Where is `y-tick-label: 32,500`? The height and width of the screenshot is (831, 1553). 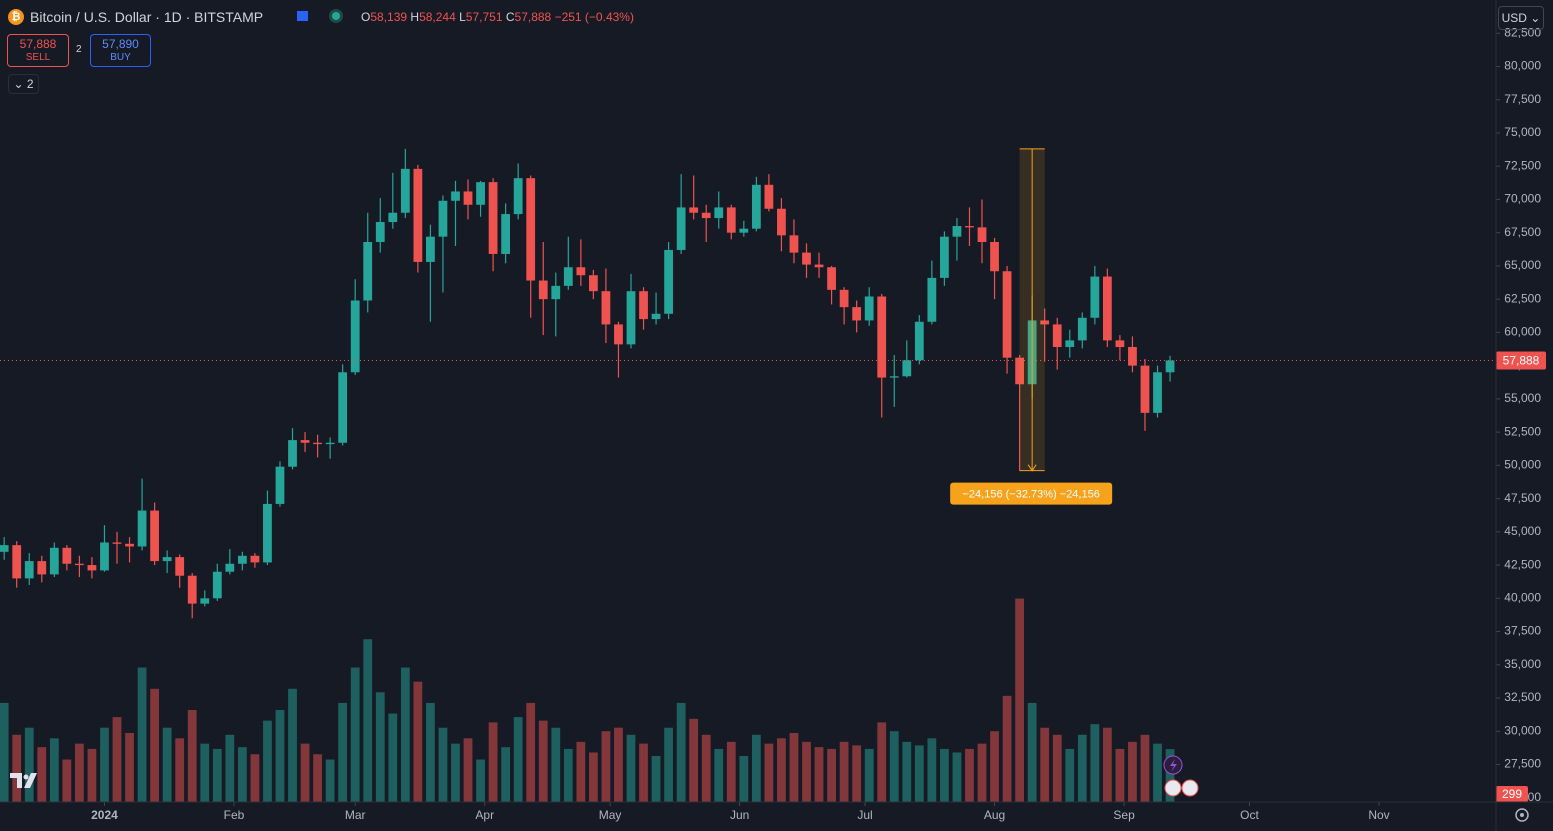 y-tick-label: 32,500 is located at coordinates (1522, 697).